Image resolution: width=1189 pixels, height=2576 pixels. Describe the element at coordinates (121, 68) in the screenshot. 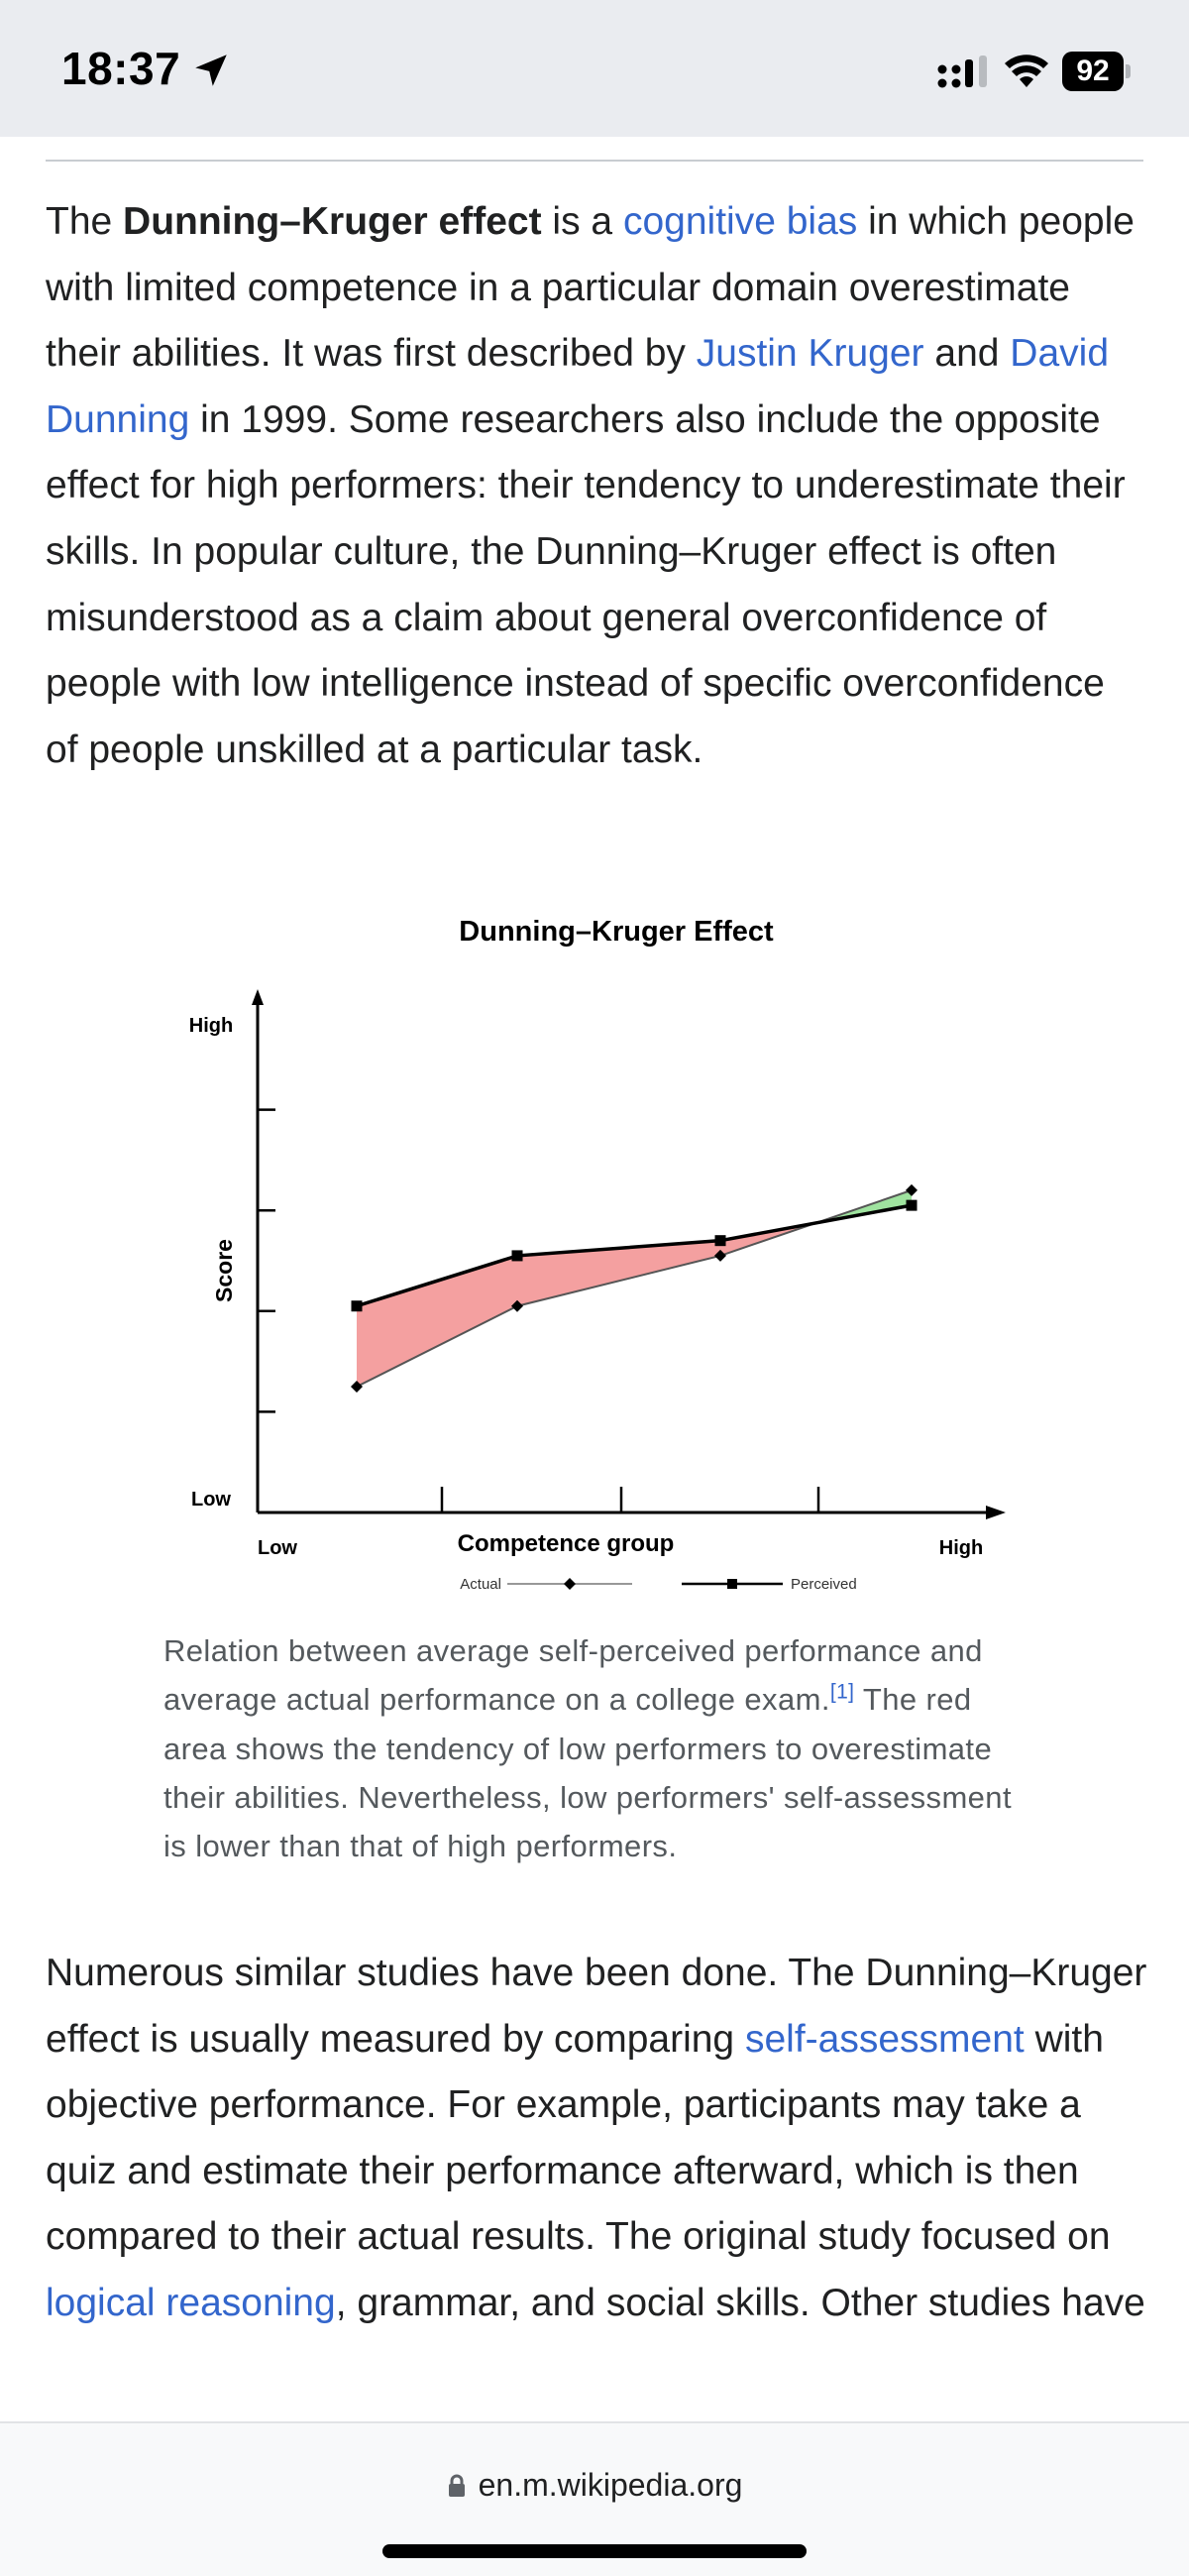

I see `status-time: 18:37` at that location.